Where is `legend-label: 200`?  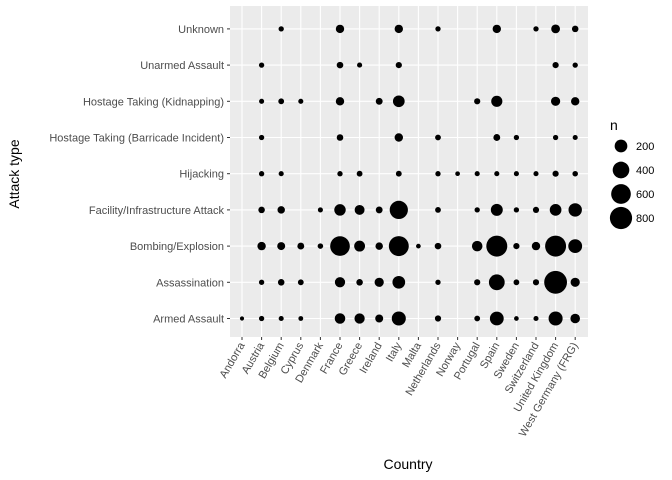
legend-label: 200 is located at coordinates (645, 147).